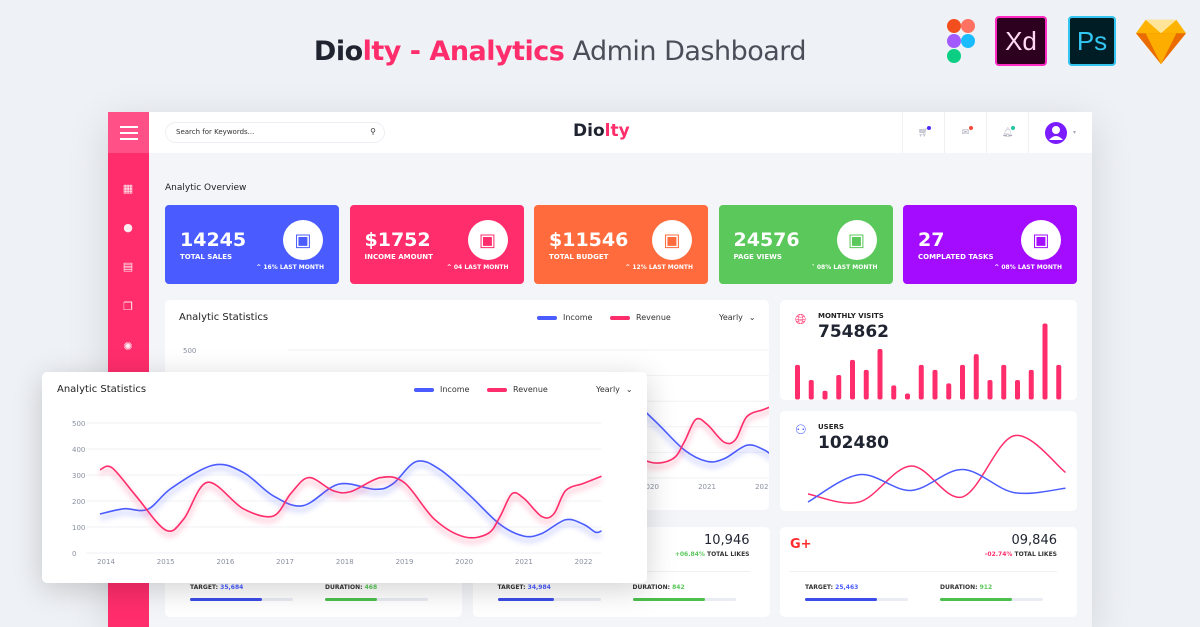  What do you see at coordinates (853, 332) in the screenshot?
I see `card-value: 754862` at bounding box center [853, 332].